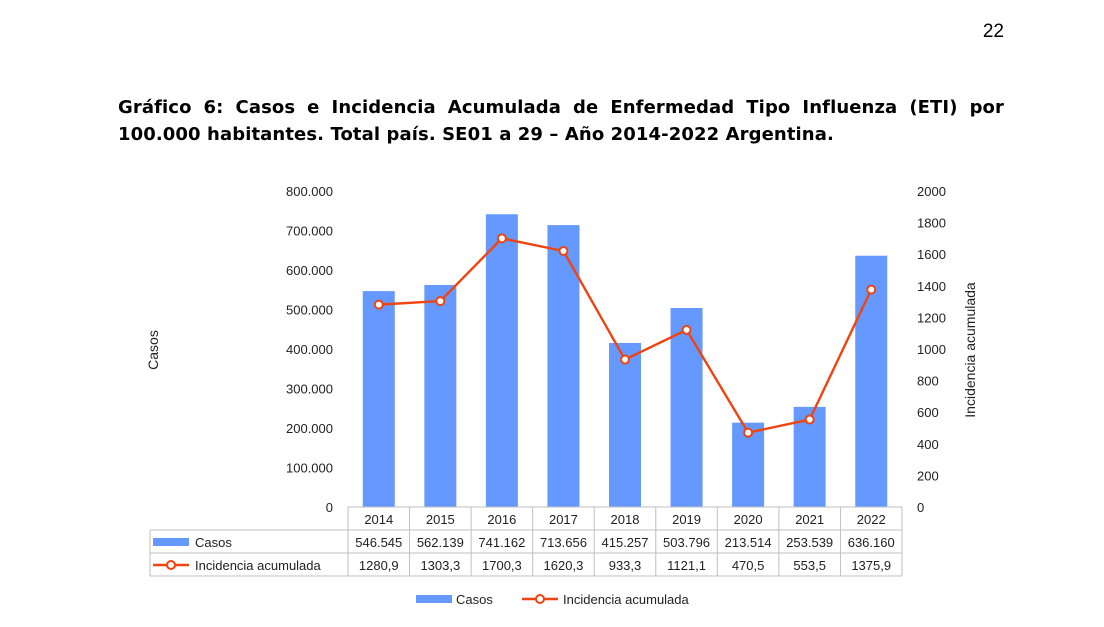 The width and height of the screenshot is (1104, 627). What do you see at coordinates (748, 565) in the screenshot?
I see `data-label-incidencia: 470,5` at bounding box center [748, 565].